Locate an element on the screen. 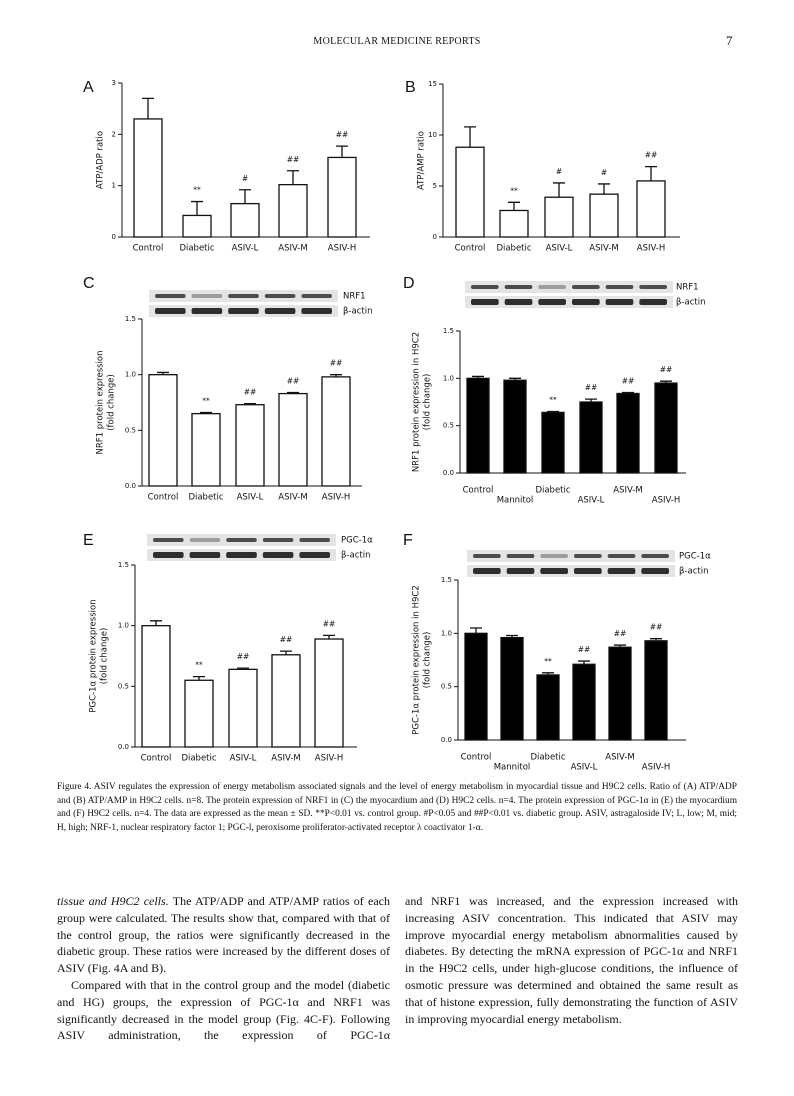 The image size is (794, 1096). y-axis-label: PGC-1α protein expression is located at coordinates (94, 655).